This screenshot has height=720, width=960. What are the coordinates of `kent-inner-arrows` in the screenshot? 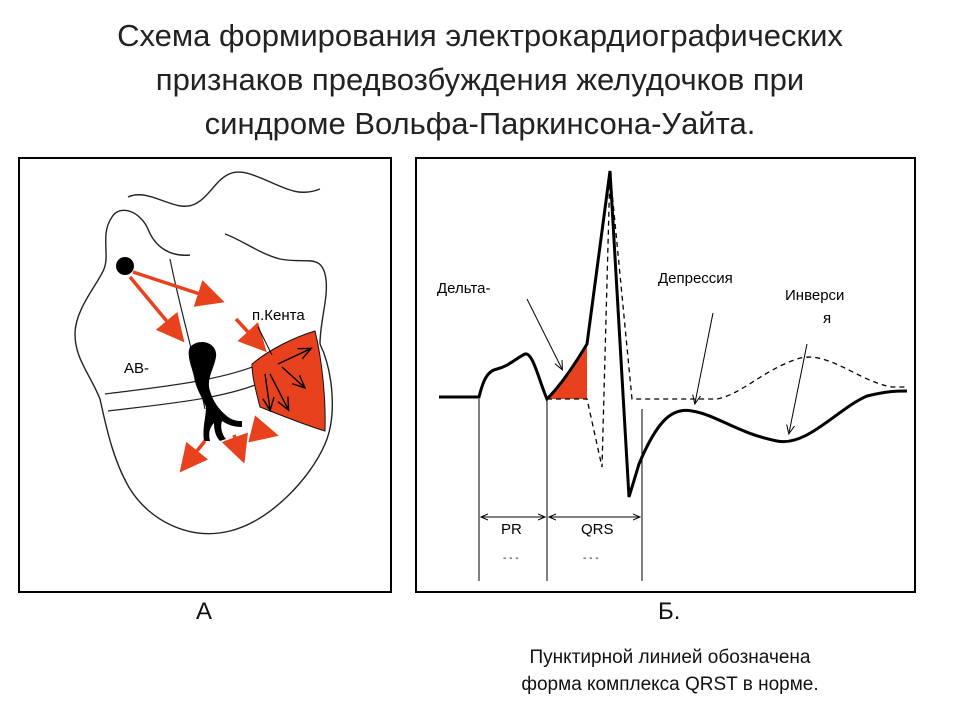 It's located at (287, 379).